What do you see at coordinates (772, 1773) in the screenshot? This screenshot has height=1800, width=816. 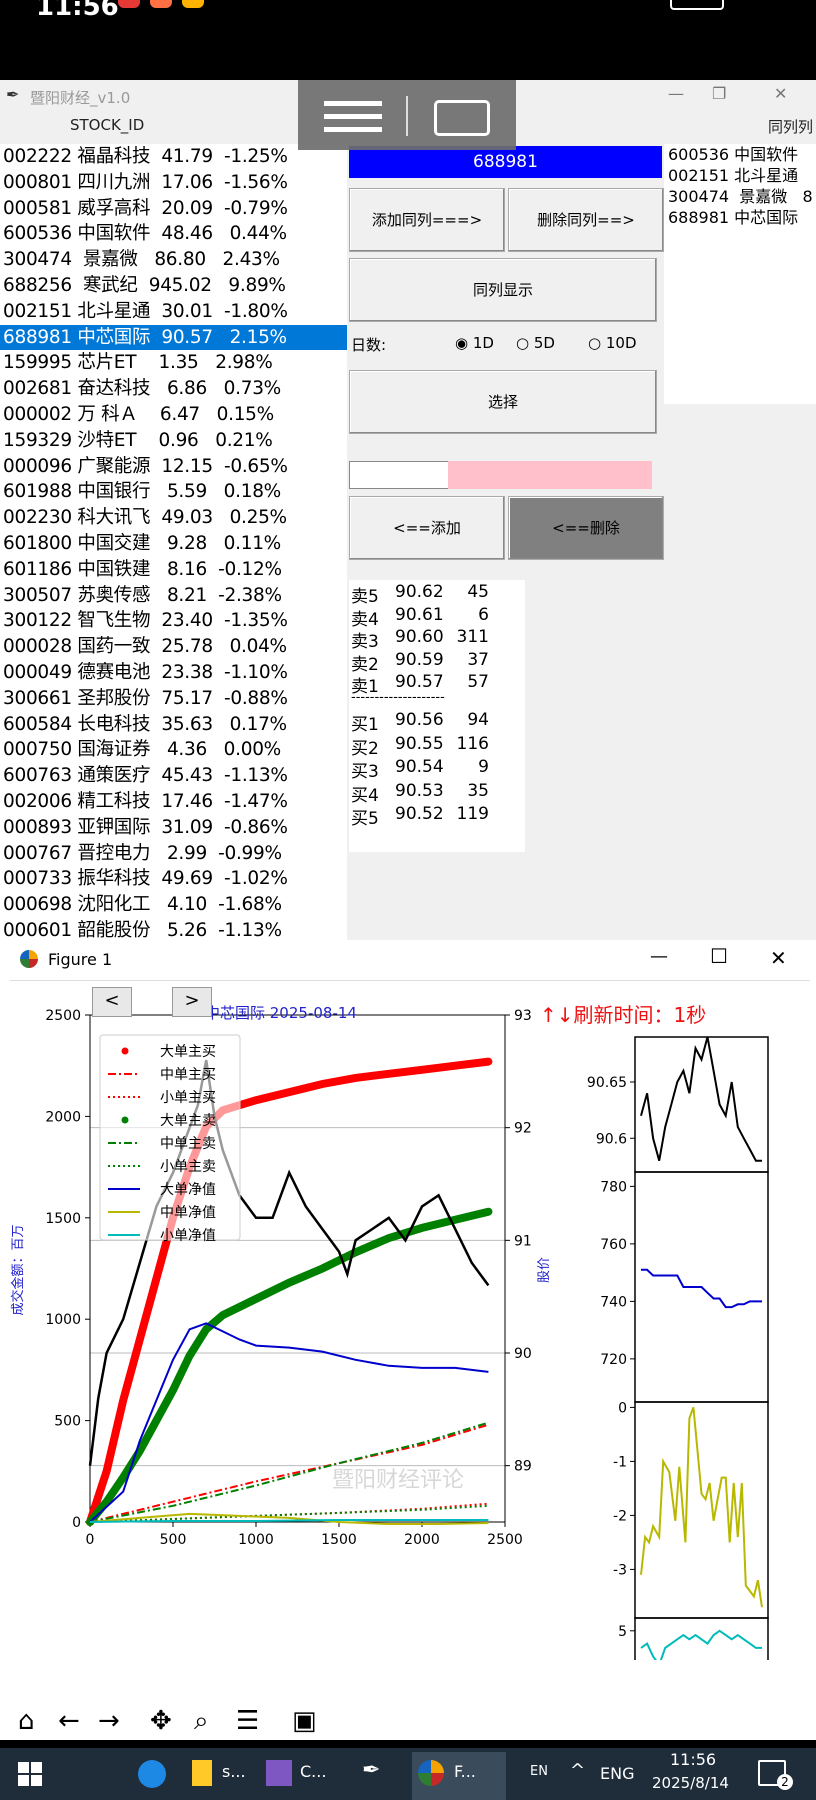 I see `notification-center-icon` at bounding box center [772, 1773].